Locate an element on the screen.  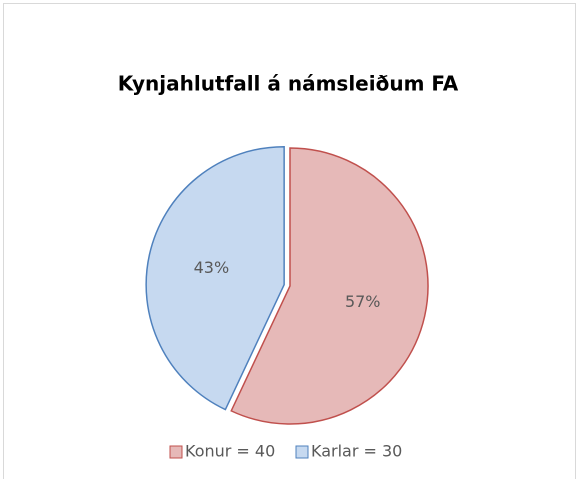
legend-label: Konur = 40 is located at coordinates (230, 451).